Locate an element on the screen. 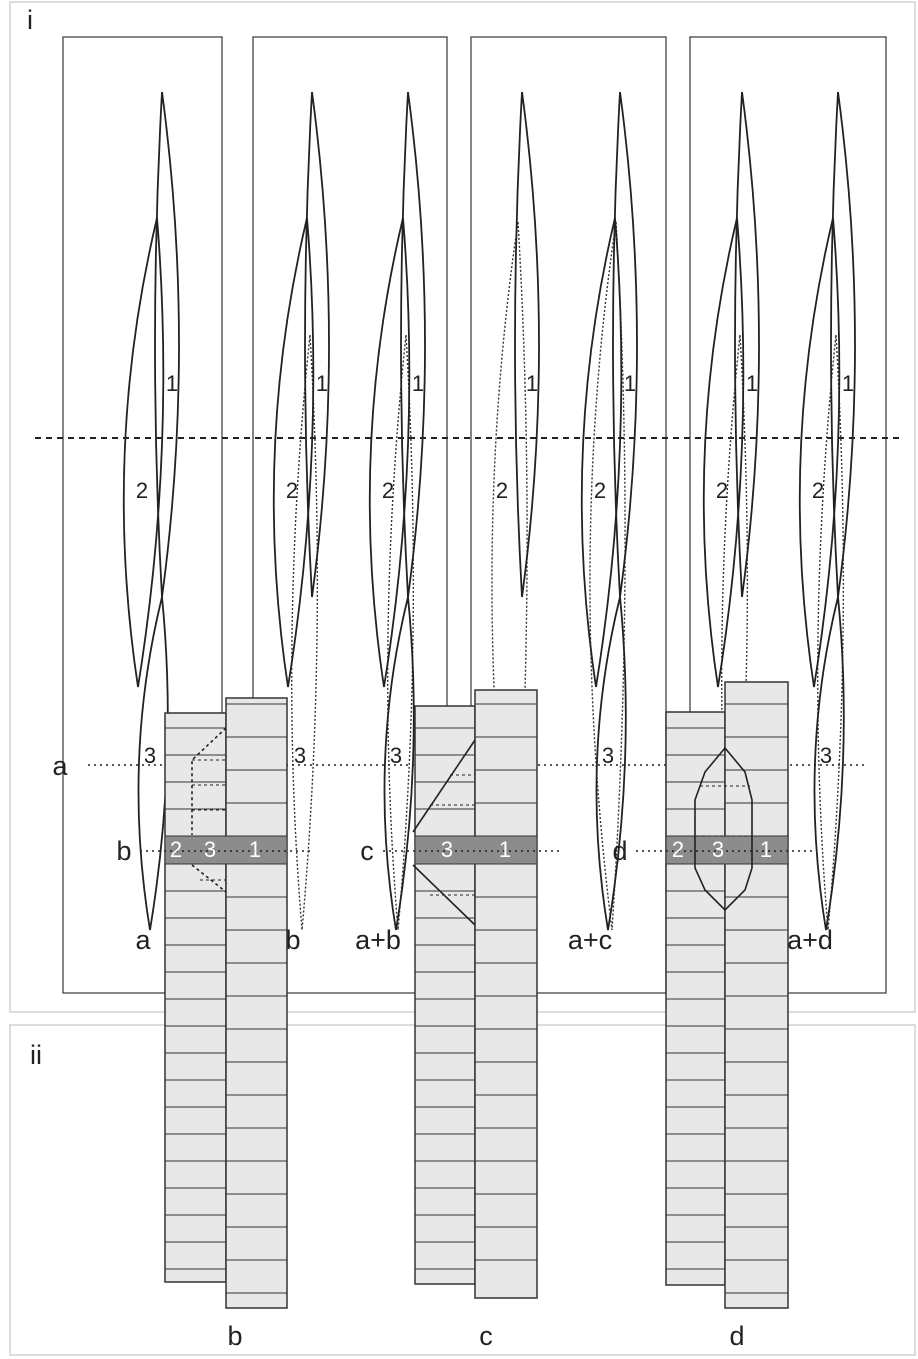 This screenshot has height=1359, width=918. diagram-caption: b is located at coordinates (234, 1336).